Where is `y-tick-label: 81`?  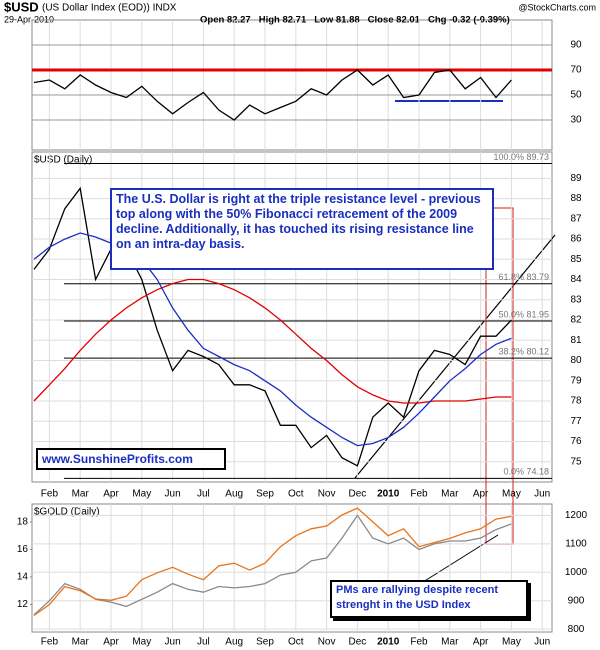 y-tick-label: 81 is located at coordinates (576, 340).